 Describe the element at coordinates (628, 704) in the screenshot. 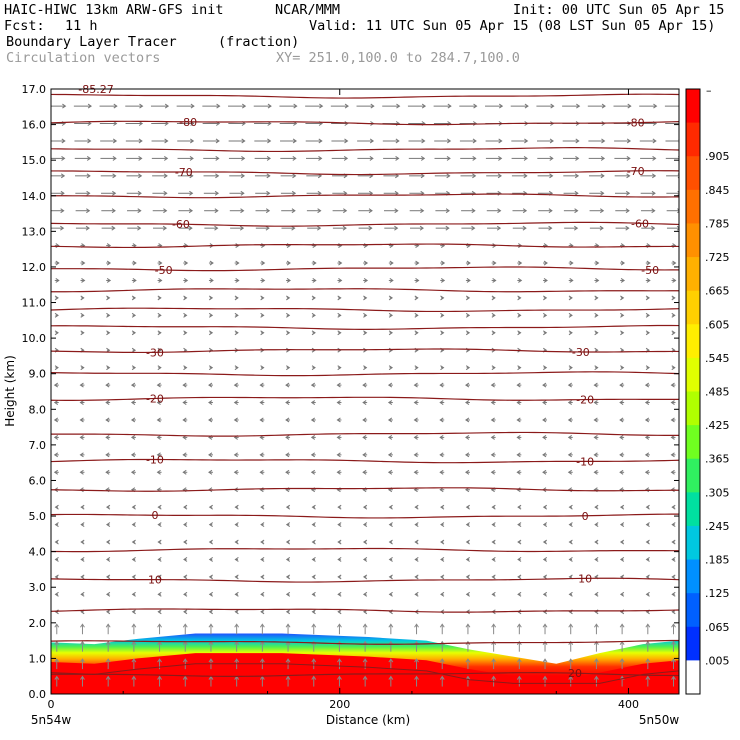

I see `x-tick-label: 400` at that location.